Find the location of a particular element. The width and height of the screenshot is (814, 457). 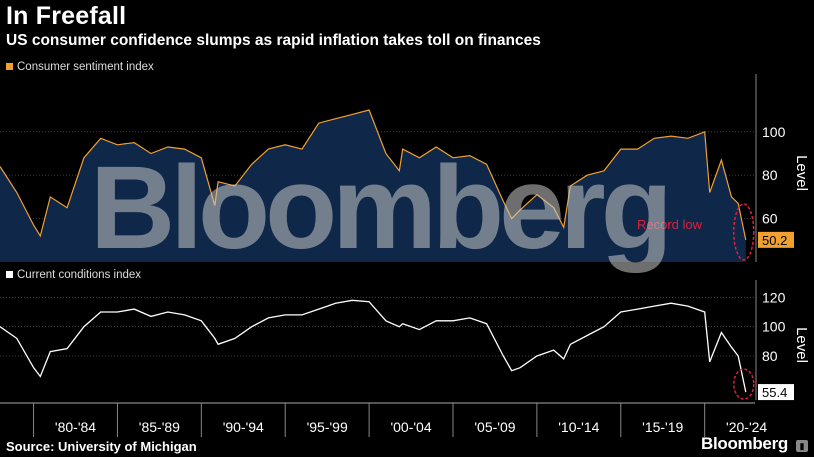

current-y-axis-label: Level is located at coordinates (801, 345).